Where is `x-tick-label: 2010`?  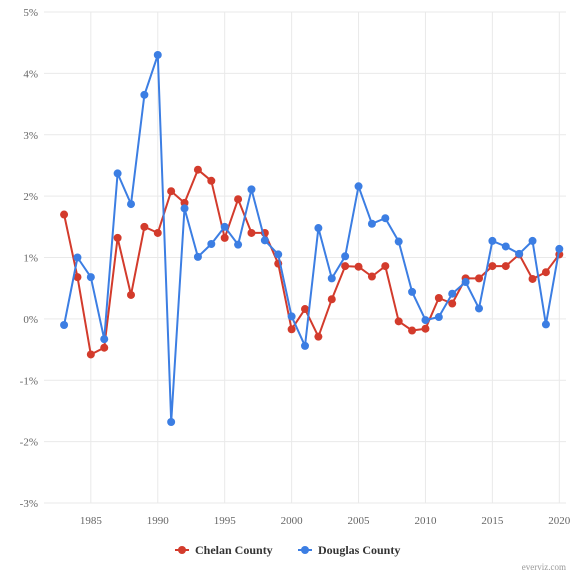
x-tick-label: 2010 is located at coordinates (425, 521).